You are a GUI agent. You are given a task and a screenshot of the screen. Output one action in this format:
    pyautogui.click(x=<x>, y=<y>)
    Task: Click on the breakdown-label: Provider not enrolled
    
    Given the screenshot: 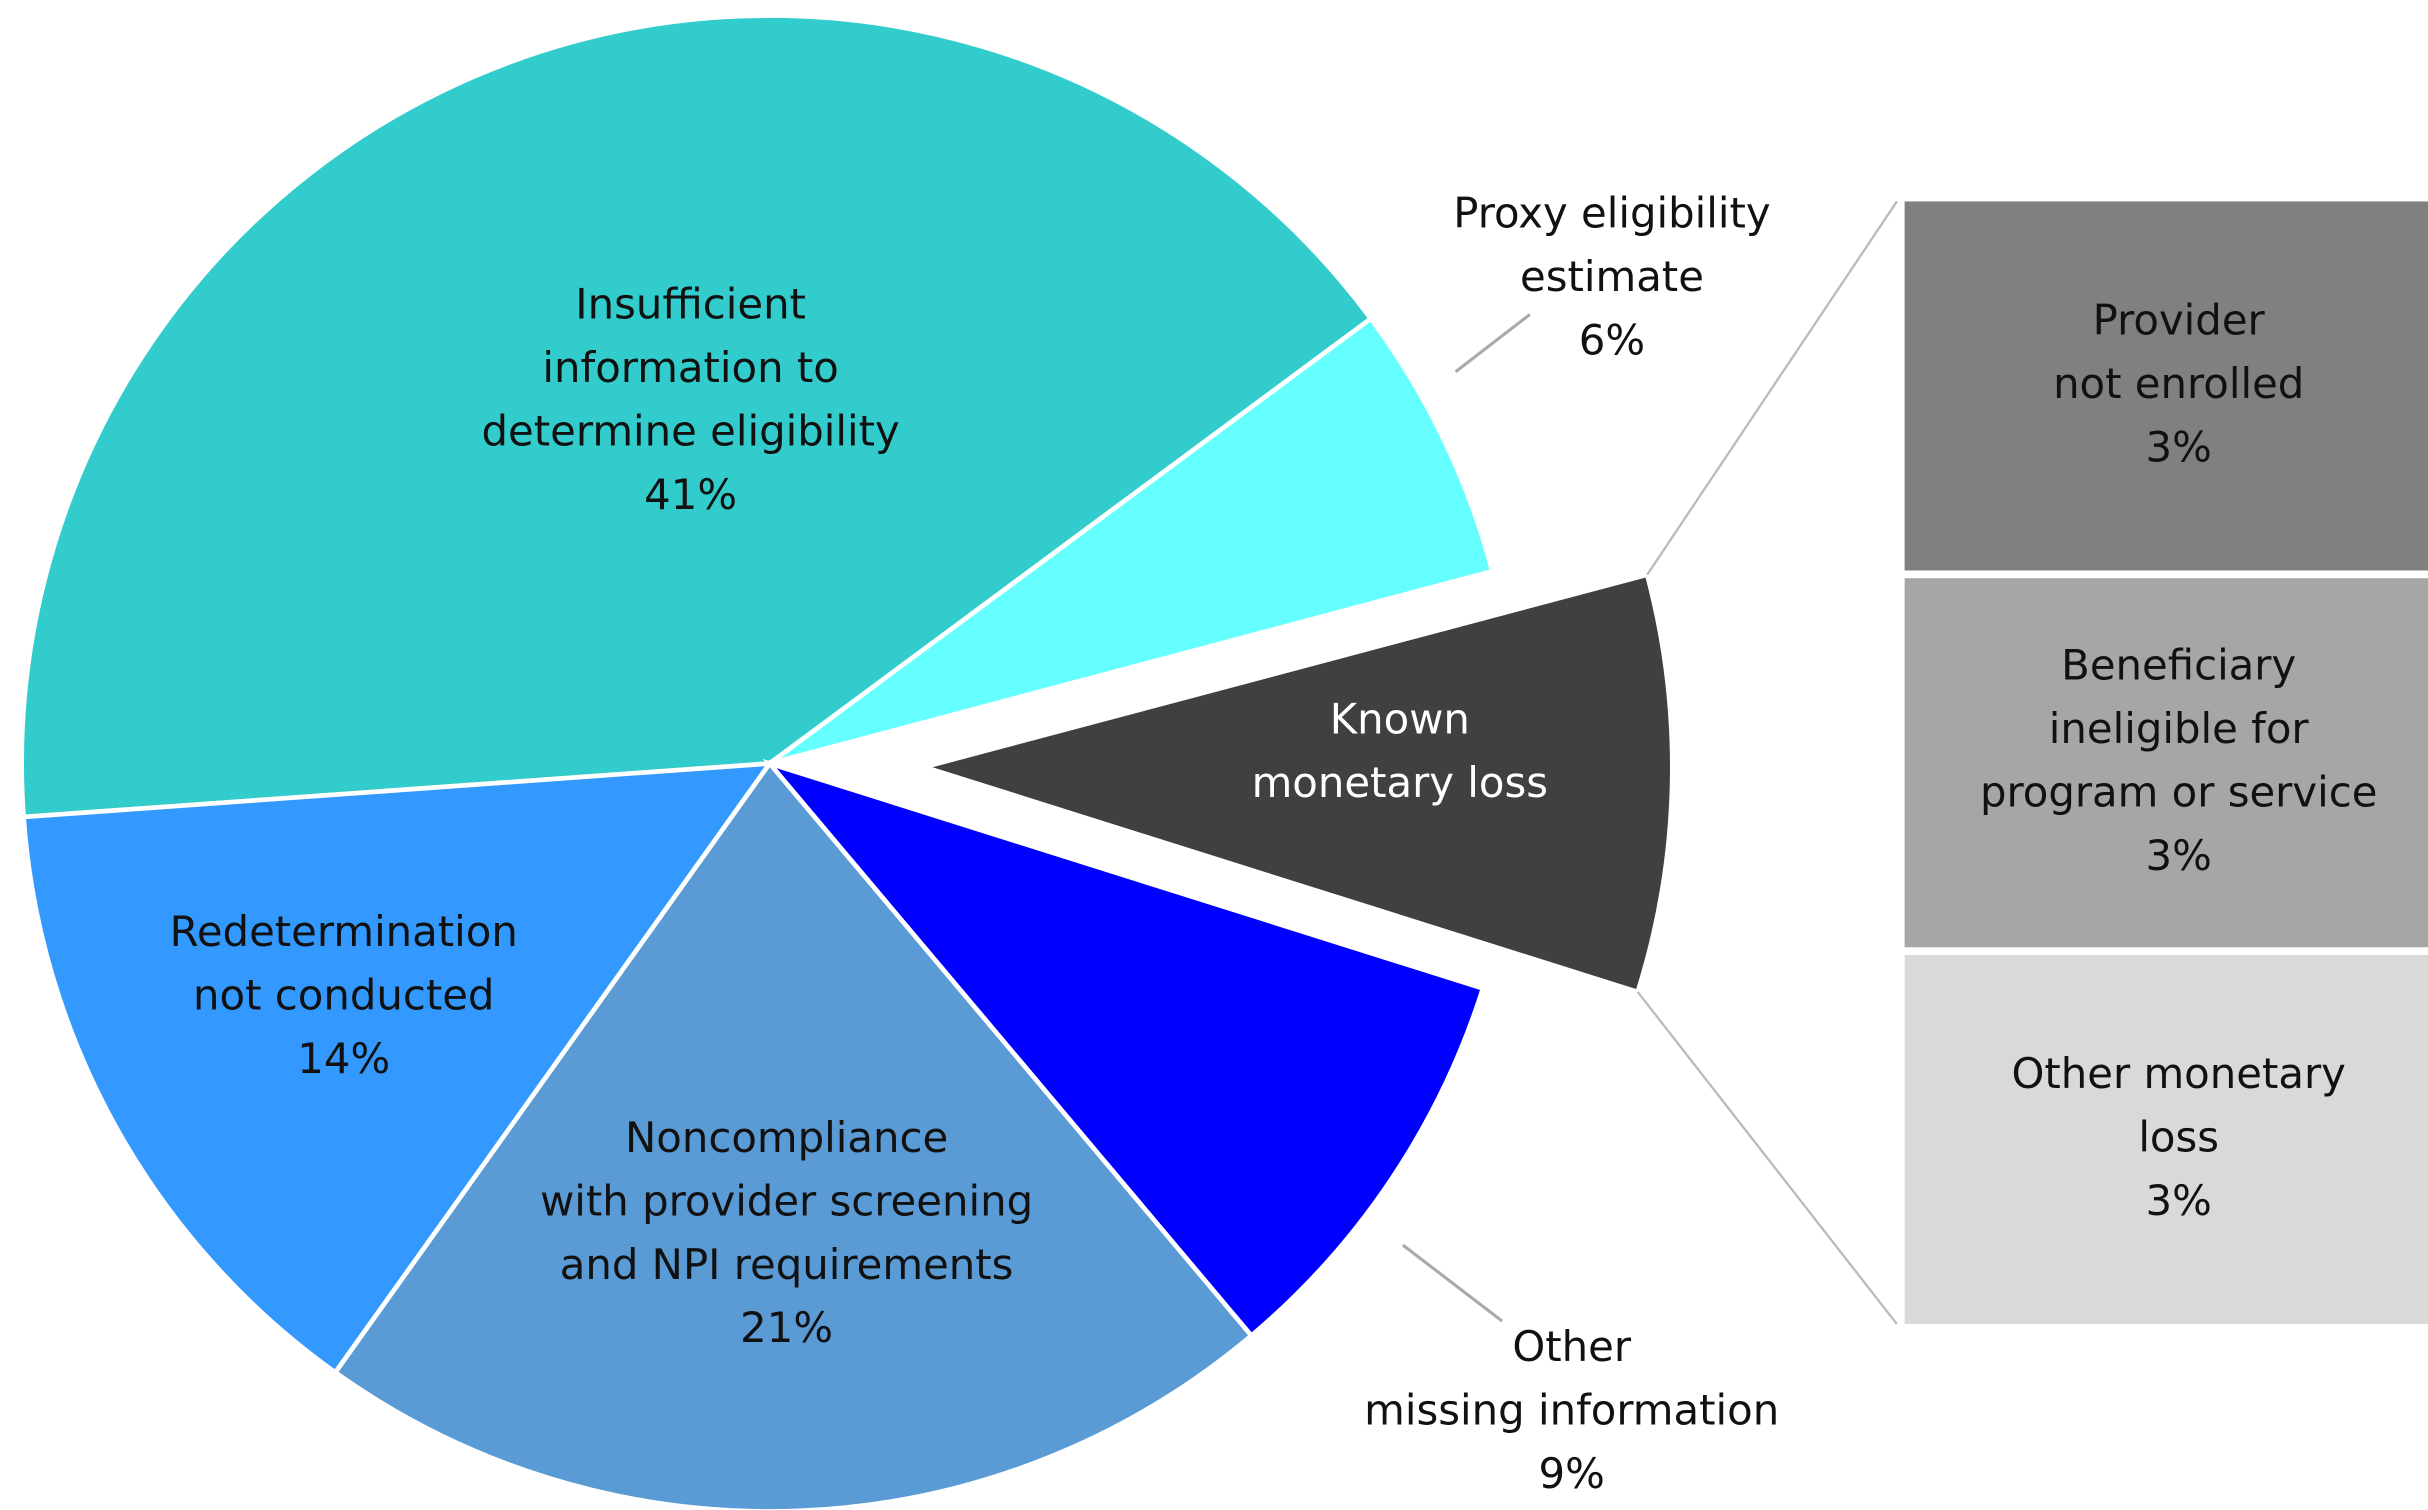 What is the action you would take?
    pyautogui.click(x=2178, y=351)
    